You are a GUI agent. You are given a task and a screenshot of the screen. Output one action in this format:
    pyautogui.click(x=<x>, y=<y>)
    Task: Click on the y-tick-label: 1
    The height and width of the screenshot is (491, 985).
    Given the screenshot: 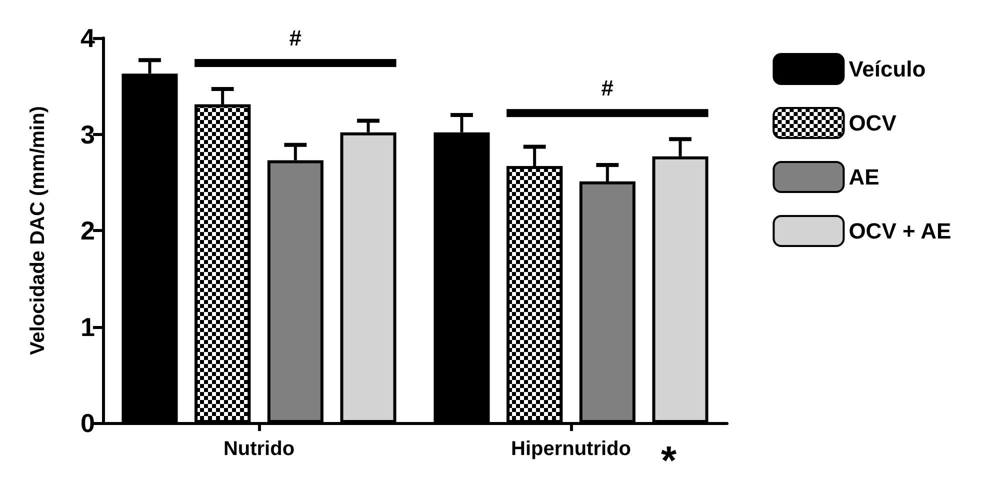 What is the action you would take?
    pyautogui.click(x=87, y=327)
    